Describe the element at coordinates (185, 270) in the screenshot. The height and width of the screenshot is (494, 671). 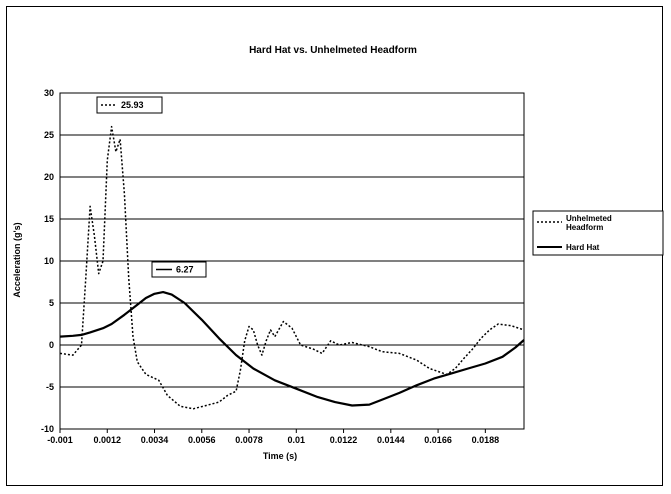
I see `annotation-peak-hard-hat-value: 6.27` at that location.